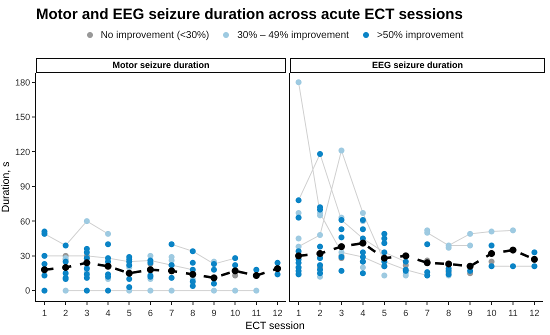  I want to click on y-tick-label: 30, so click(25, 256).